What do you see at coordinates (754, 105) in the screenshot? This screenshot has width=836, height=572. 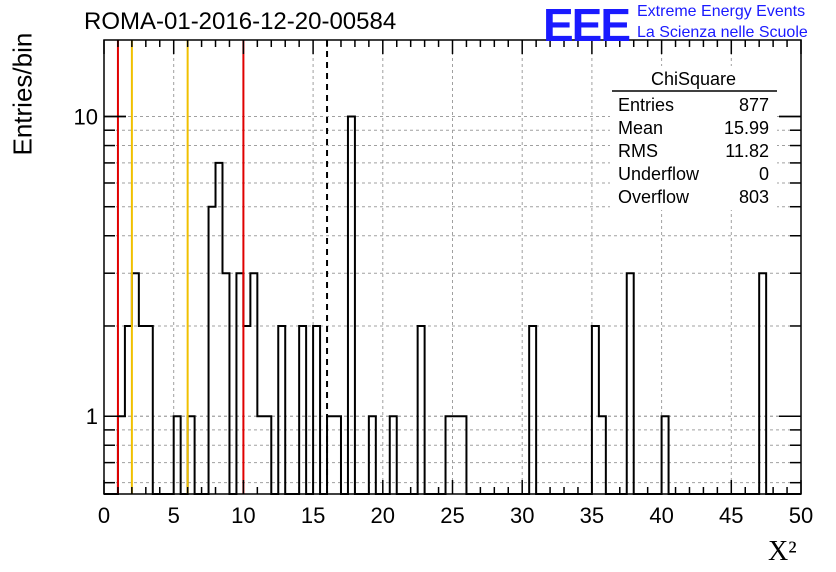 I see `stats-row-value: 877` at bounding box center [754, 105].